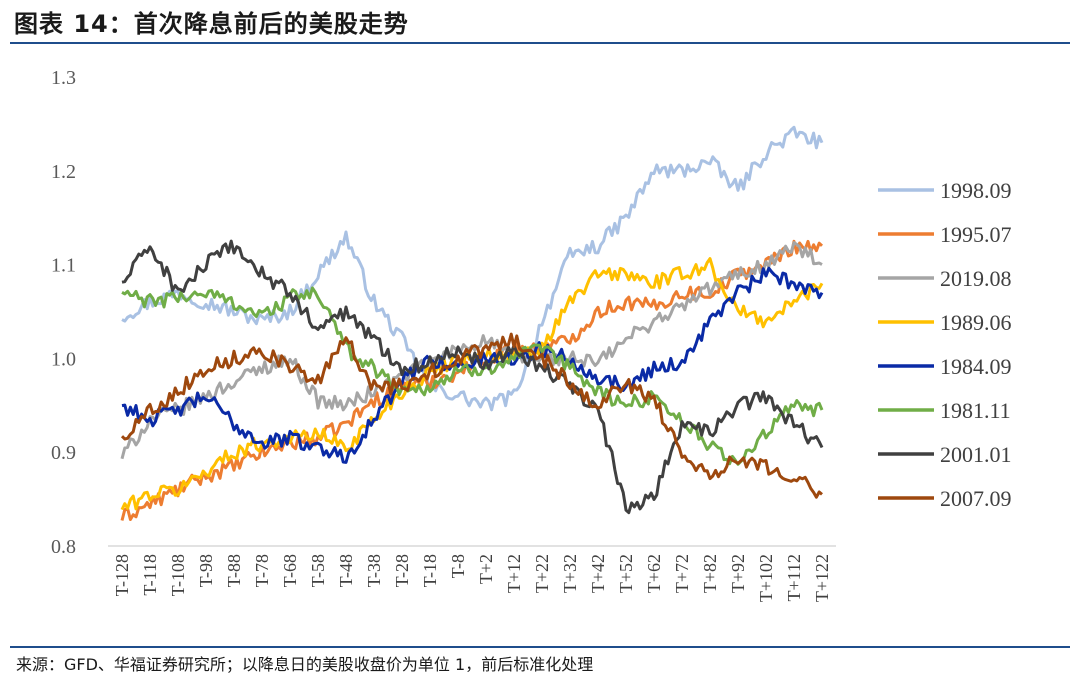 The width and height of the screenshot is (1080, 675). What do you see at coordinates (766, 578) in the screenshot?
I see `x-tick-label: T+102` at bounding box center [766, 578].